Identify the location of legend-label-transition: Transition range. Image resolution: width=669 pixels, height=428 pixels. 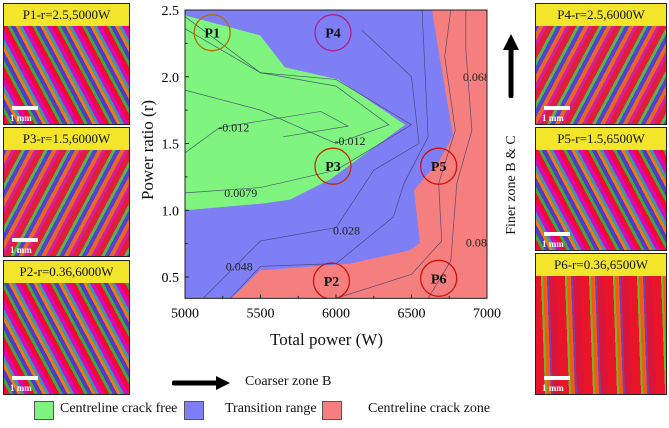
(271, 408).